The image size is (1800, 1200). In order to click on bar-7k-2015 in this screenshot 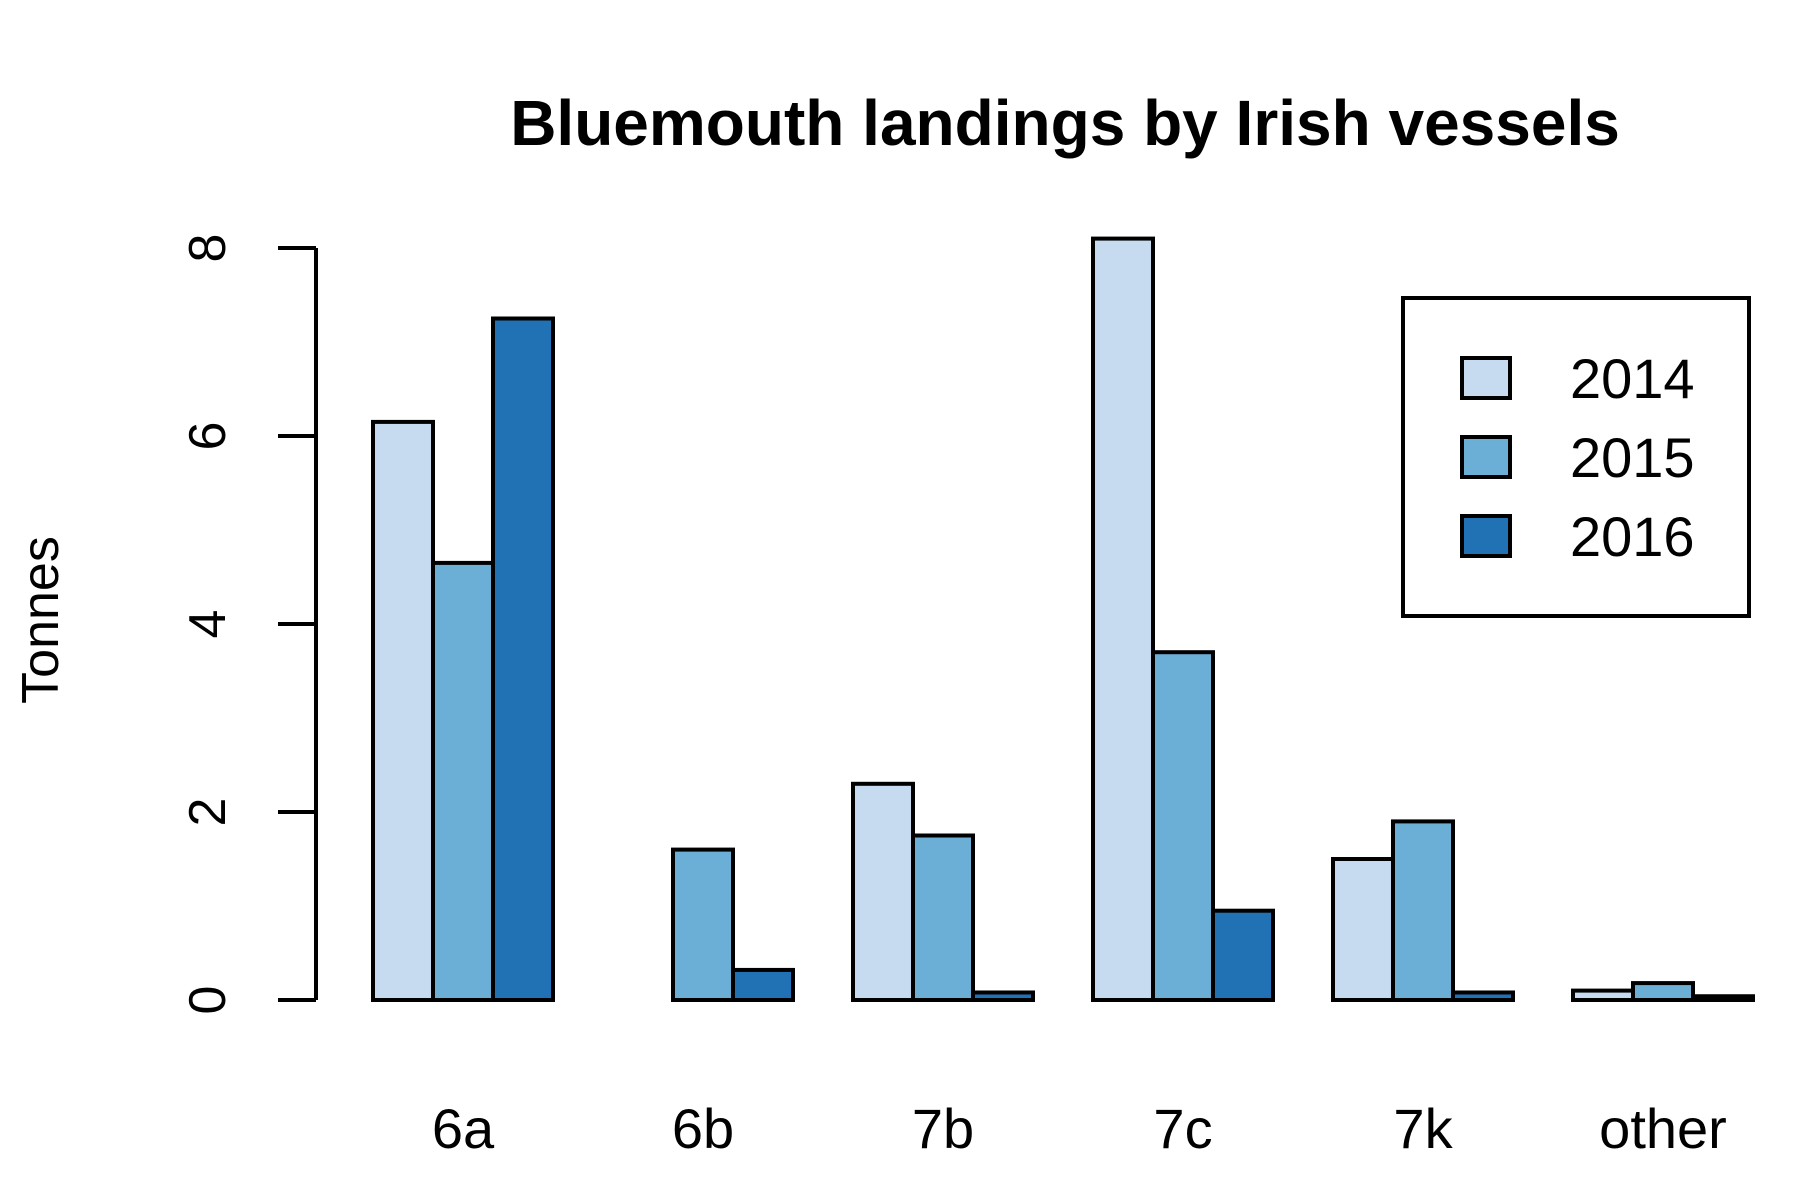, I will do `click(1423, 911)`.